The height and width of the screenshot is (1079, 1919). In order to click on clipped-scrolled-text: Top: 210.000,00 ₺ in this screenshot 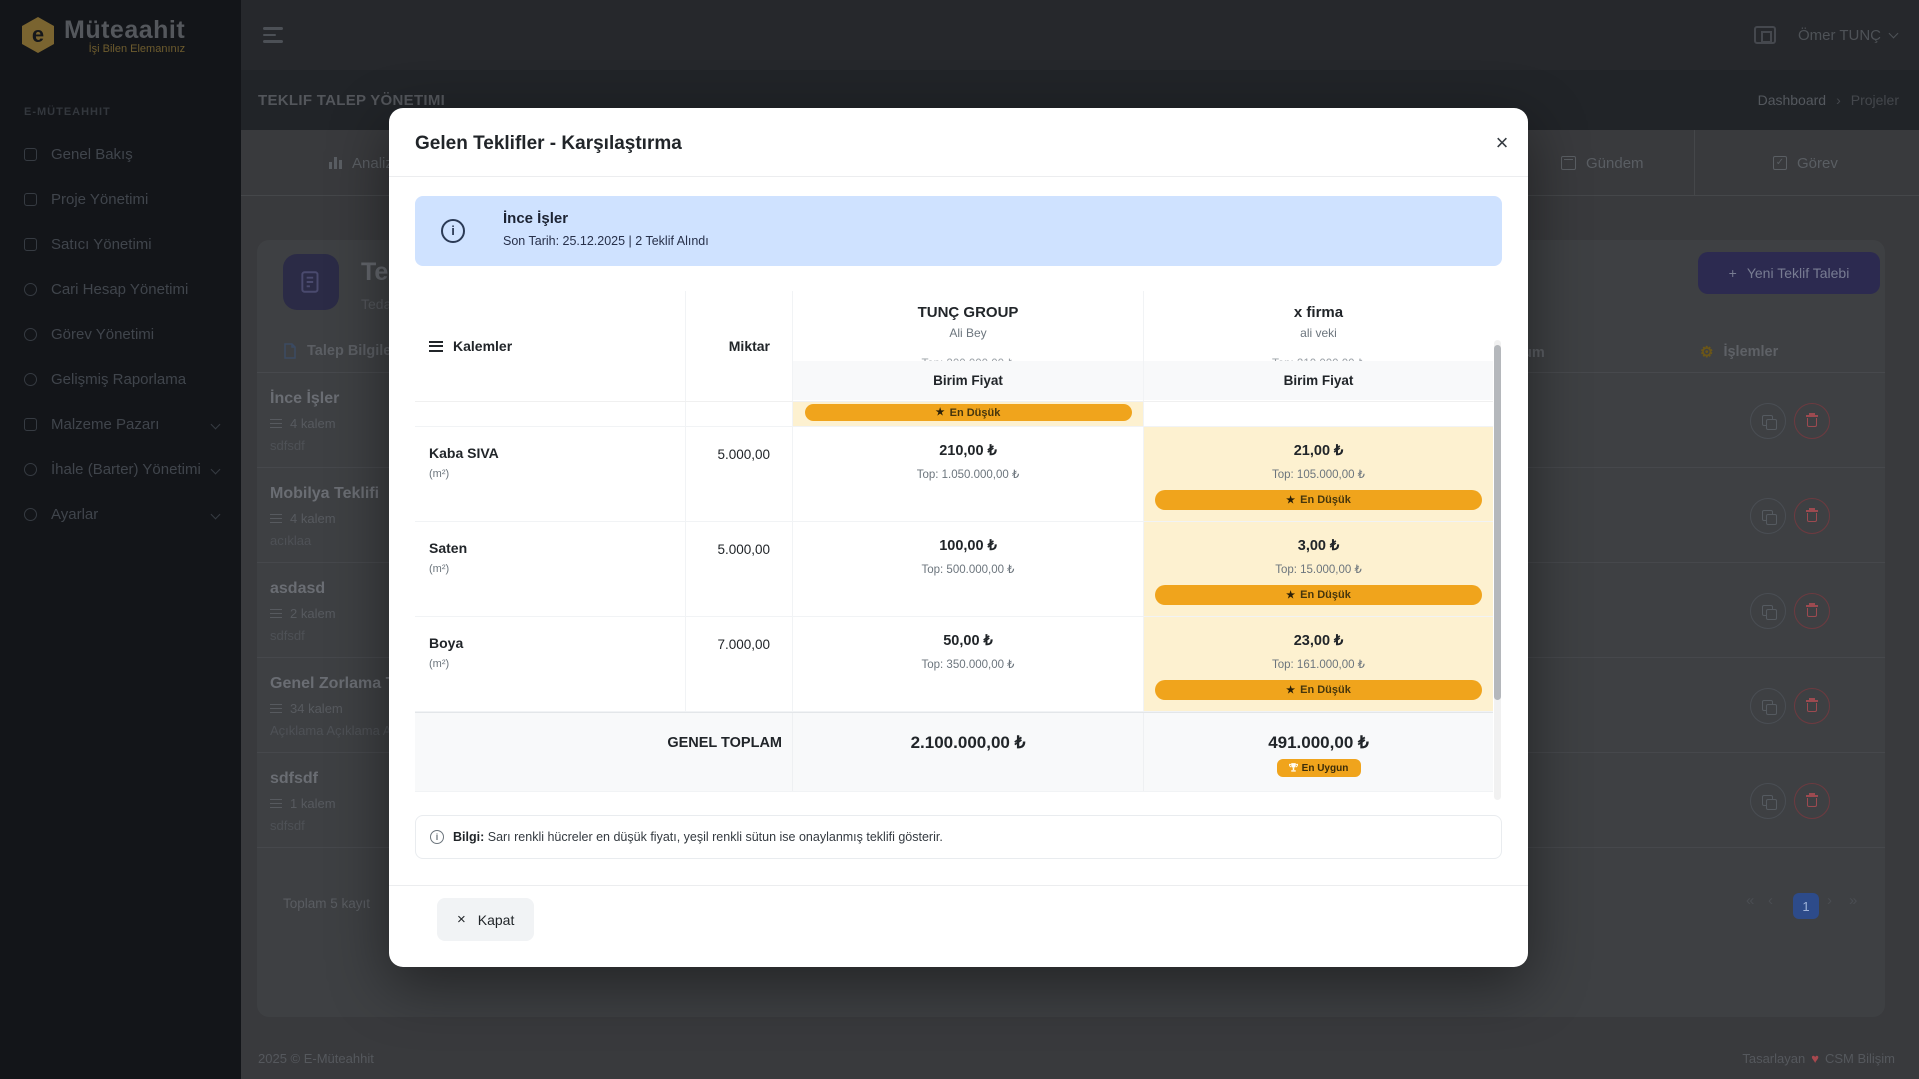, I will do `click(1318, 357)`.